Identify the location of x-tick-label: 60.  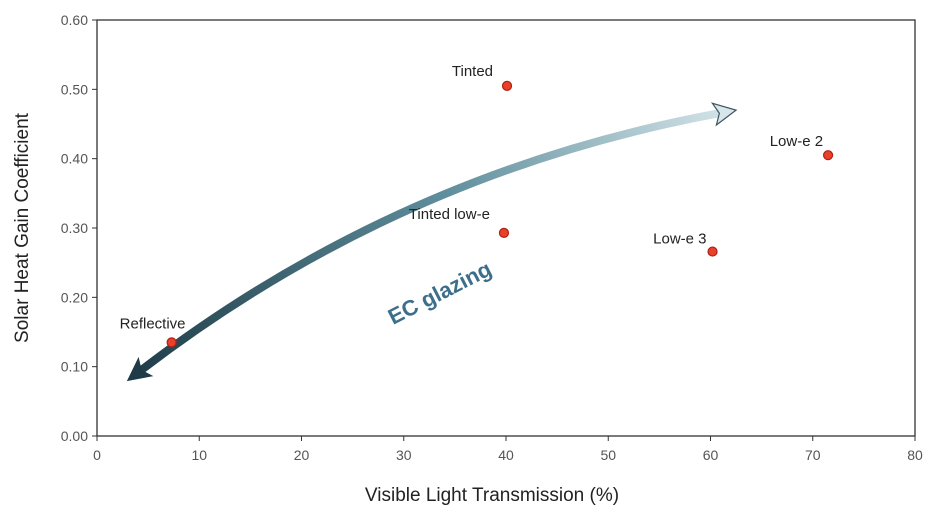
(711, 455).